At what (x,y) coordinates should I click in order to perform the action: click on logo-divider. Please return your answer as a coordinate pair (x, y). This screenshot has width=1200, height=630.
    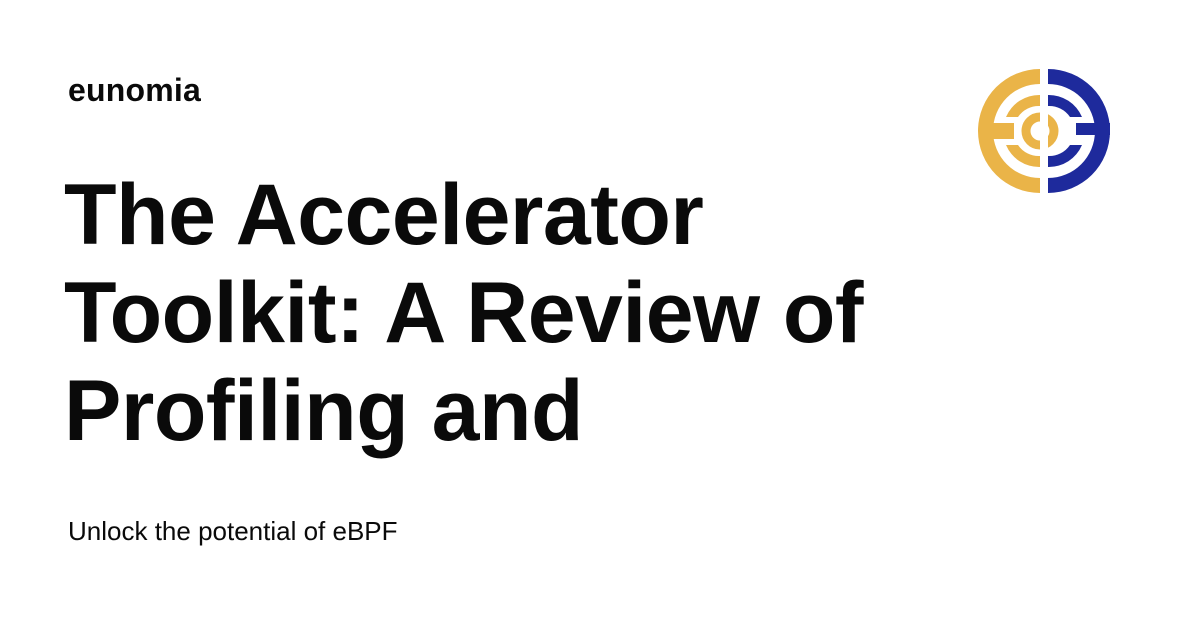
    Looking at the image, I should click on (1044, 131).